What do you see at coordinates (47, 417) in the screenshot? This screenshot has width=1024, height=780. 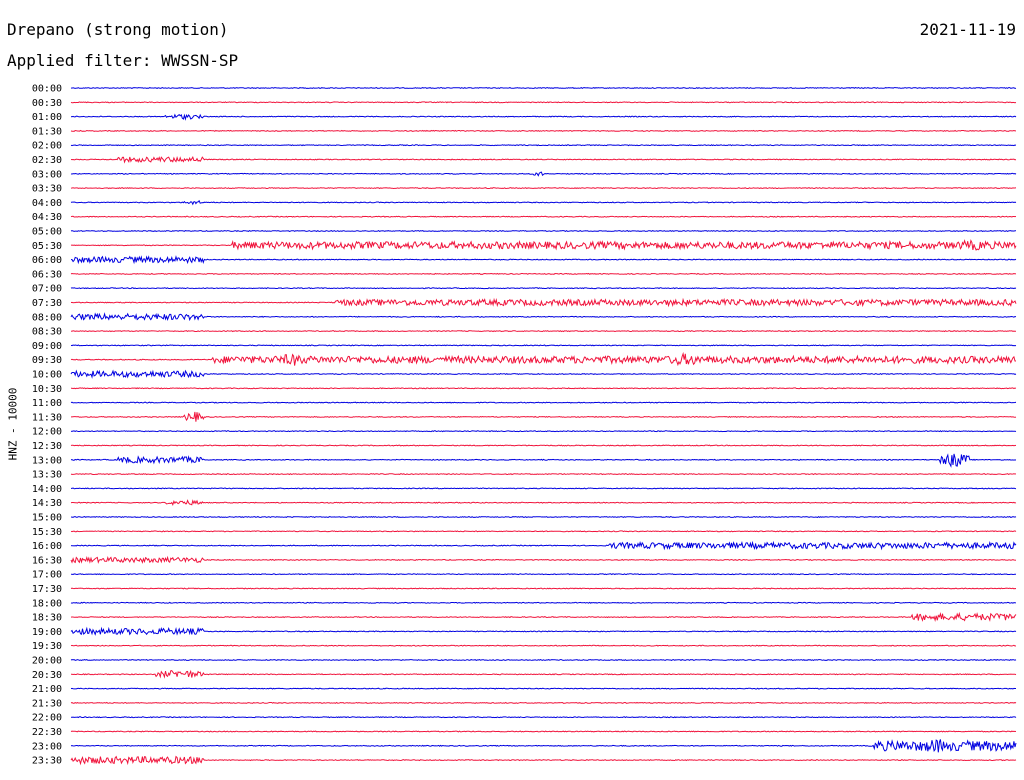 I see `time-tick-label: 11:30` at bounding box center [47, 417].